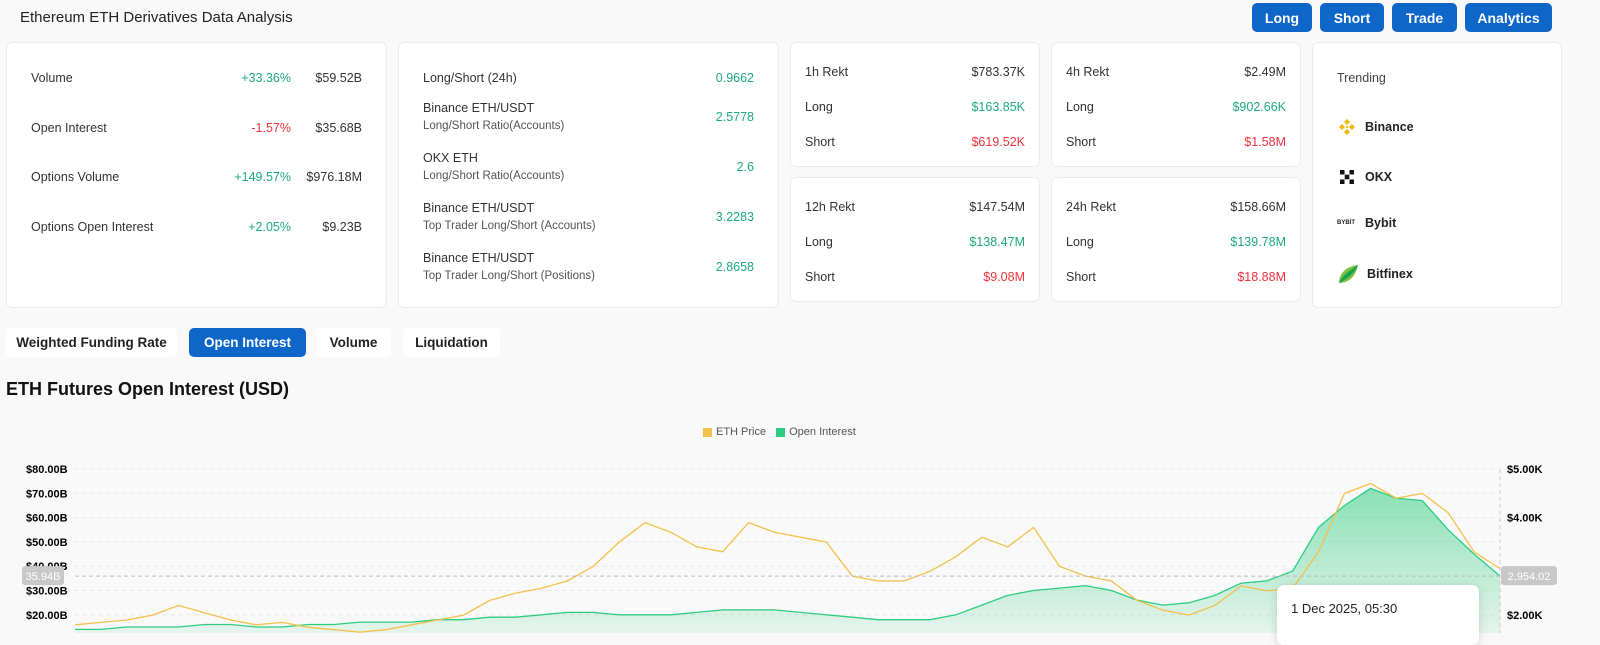 The width and height of the screenshot is (1600, 645). Describe the element at coordinates (196, 228) in the screenshot. I see `overview-row: Options Open Interest +2.05% $9.23B` at that location.